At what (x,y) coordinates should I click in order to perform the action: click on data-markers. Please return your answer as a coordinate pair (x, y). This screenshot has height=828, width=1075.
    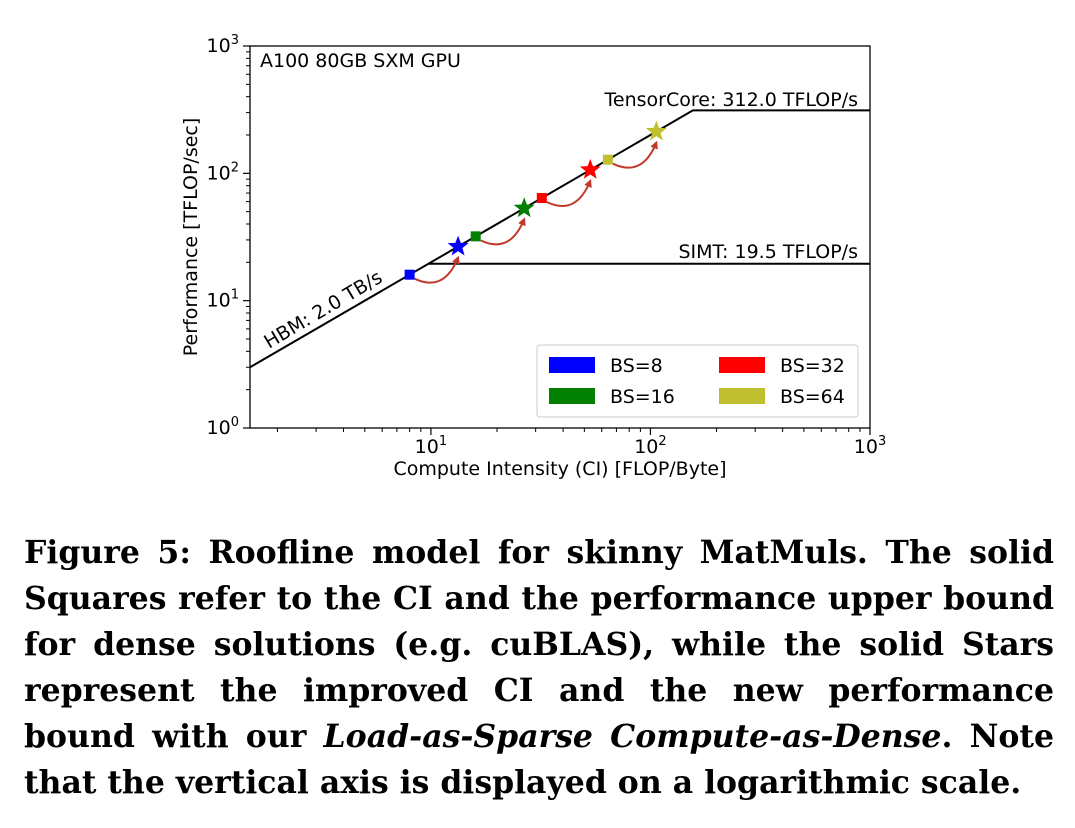
    Looking at the image, I should click on (535, 200).